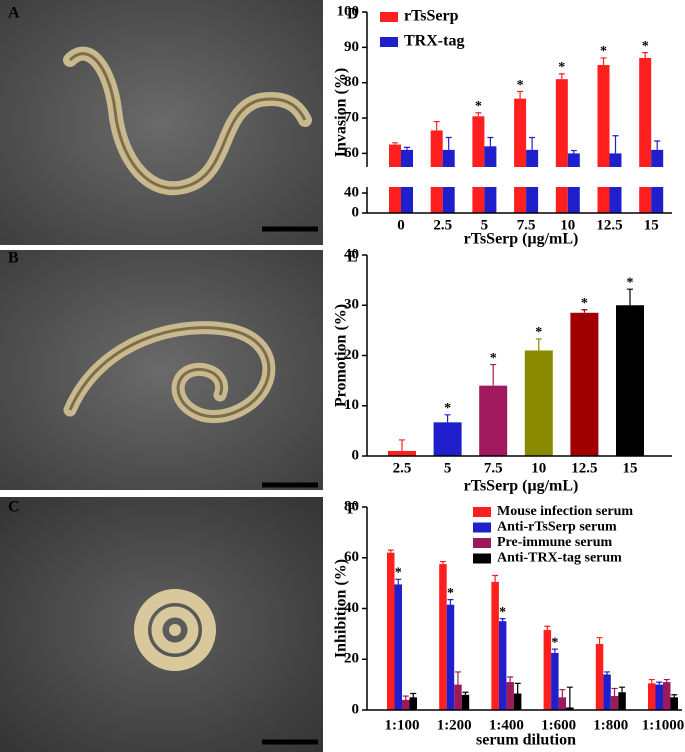 The width and height of the screenshot is (685, 752). Describe the element at coordinates (526, 225) in the screenshot. I see `x-tick-label: 7.5` at that location.